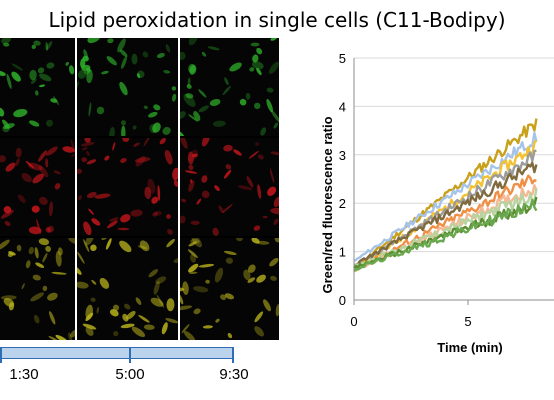 The height and width of the screenshot is (400, 554). I want to click on y-tick-label: 1, so click(342, 252).